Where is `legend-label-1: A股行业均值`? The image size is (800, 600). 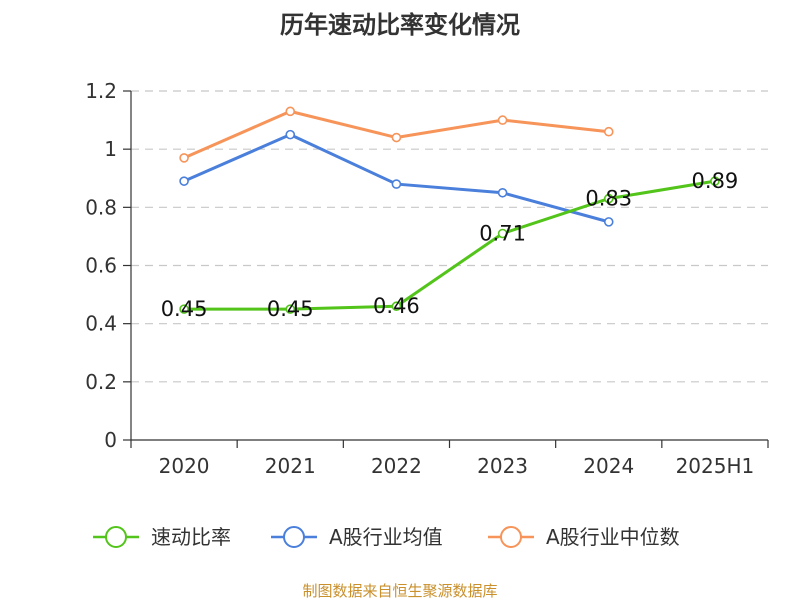 legend-label-1: A股行业均值 is located at coordinates (386, 537).